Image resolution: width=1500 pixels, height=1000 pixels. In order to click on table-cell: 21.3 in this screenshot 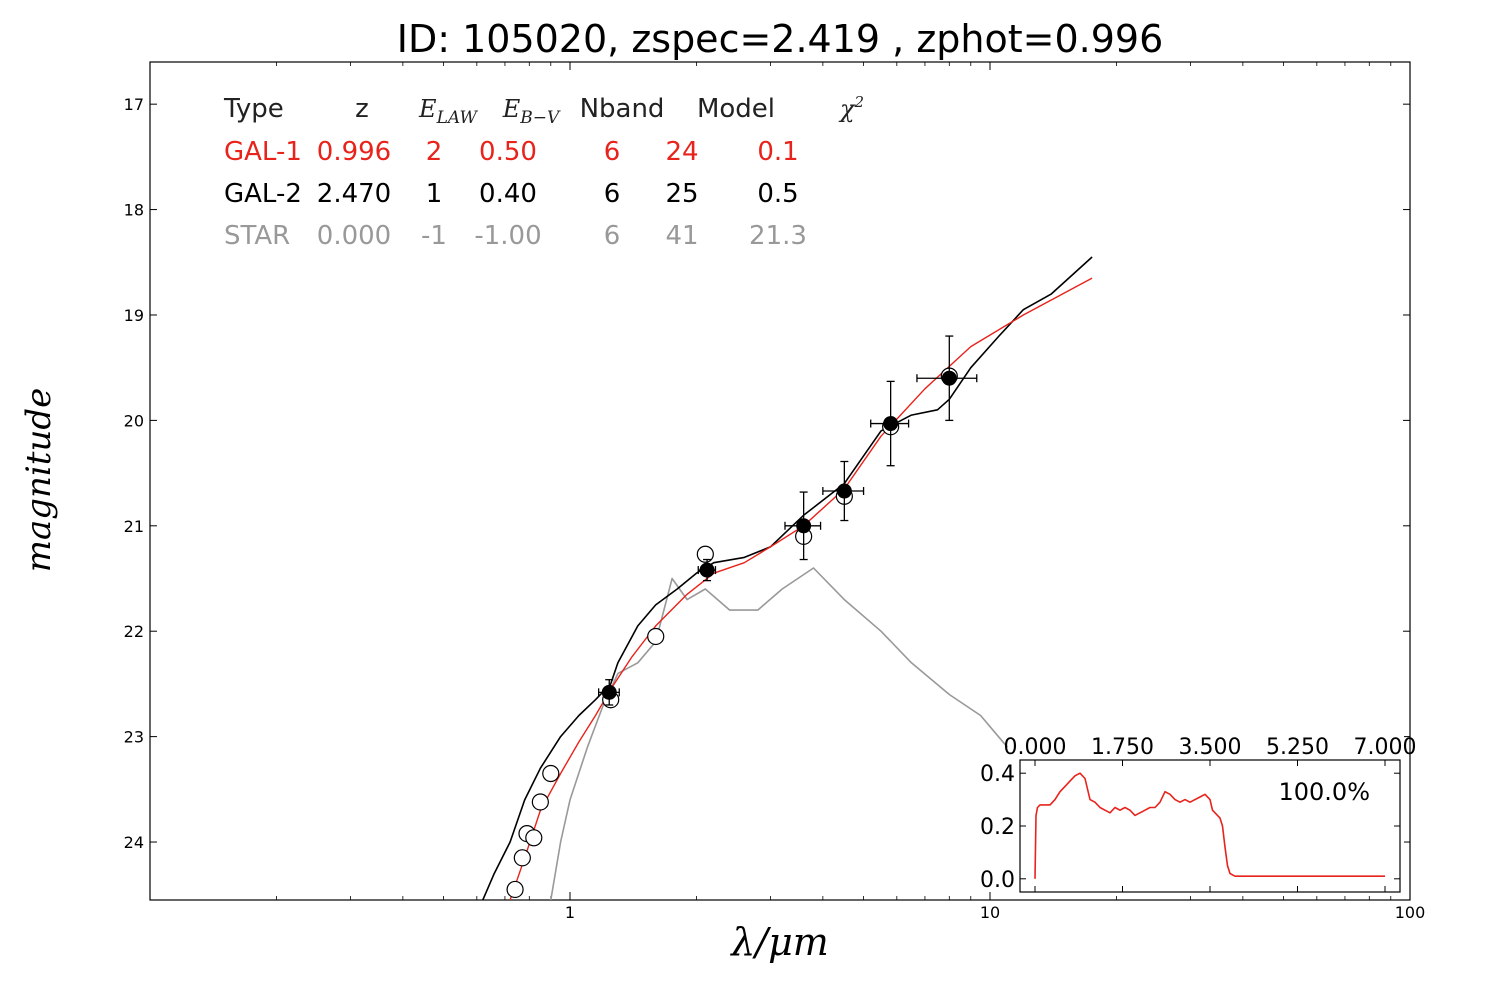, I will do `click(778, 236)`.